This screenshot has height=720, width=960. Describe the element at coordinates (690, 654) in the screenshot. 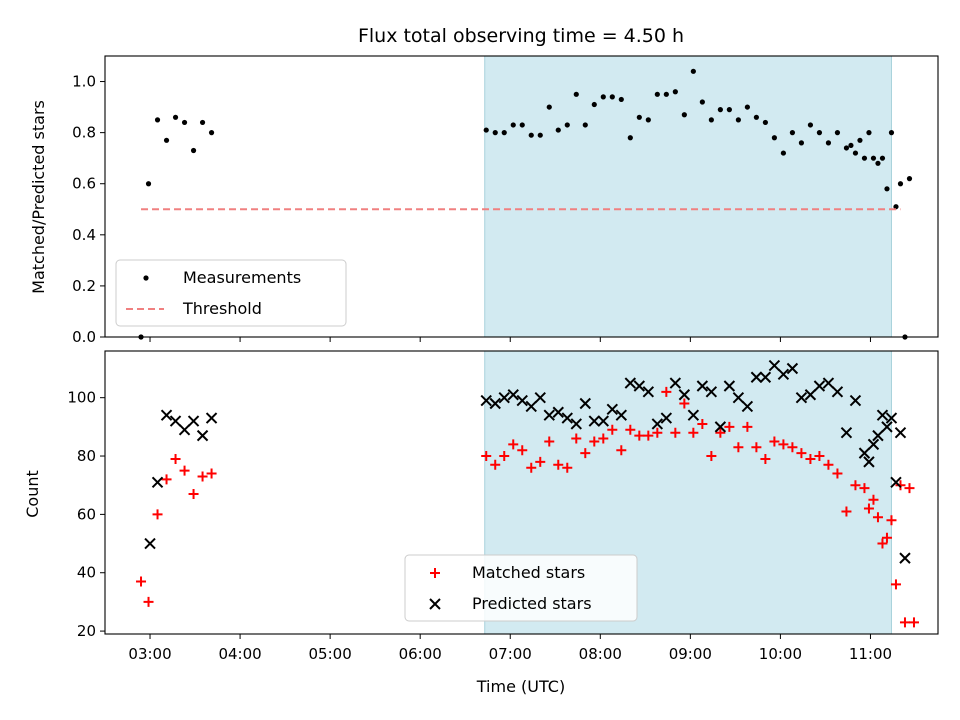

I see `x-tick-label: 09:00` at that location.